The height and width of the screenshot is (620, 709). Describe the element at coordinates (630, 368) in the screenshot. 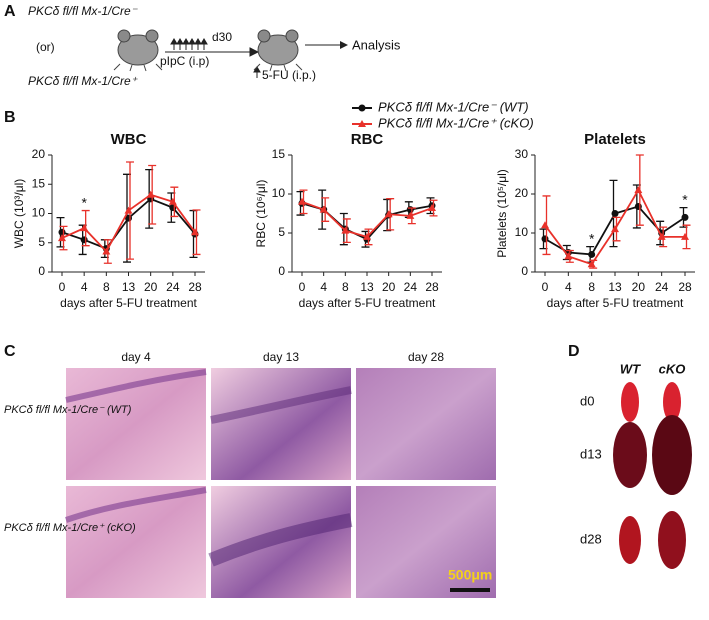

I see `column-header: WT` at that location.